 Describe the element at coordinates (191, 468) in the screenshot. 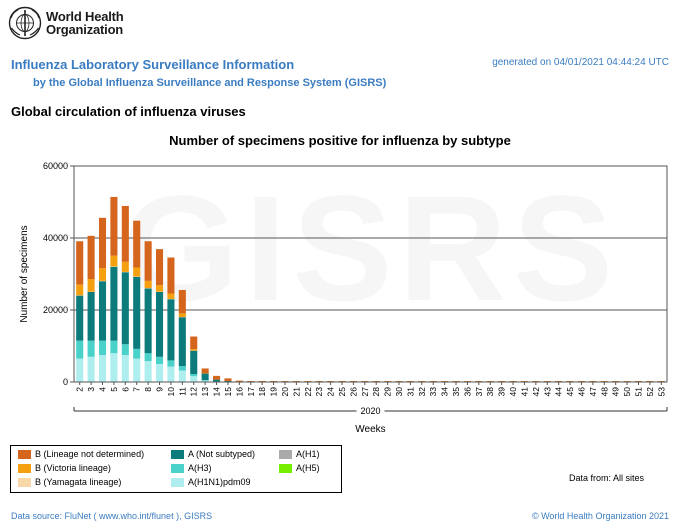

I see `legend-item-a-h3: A(H3)` at that location.